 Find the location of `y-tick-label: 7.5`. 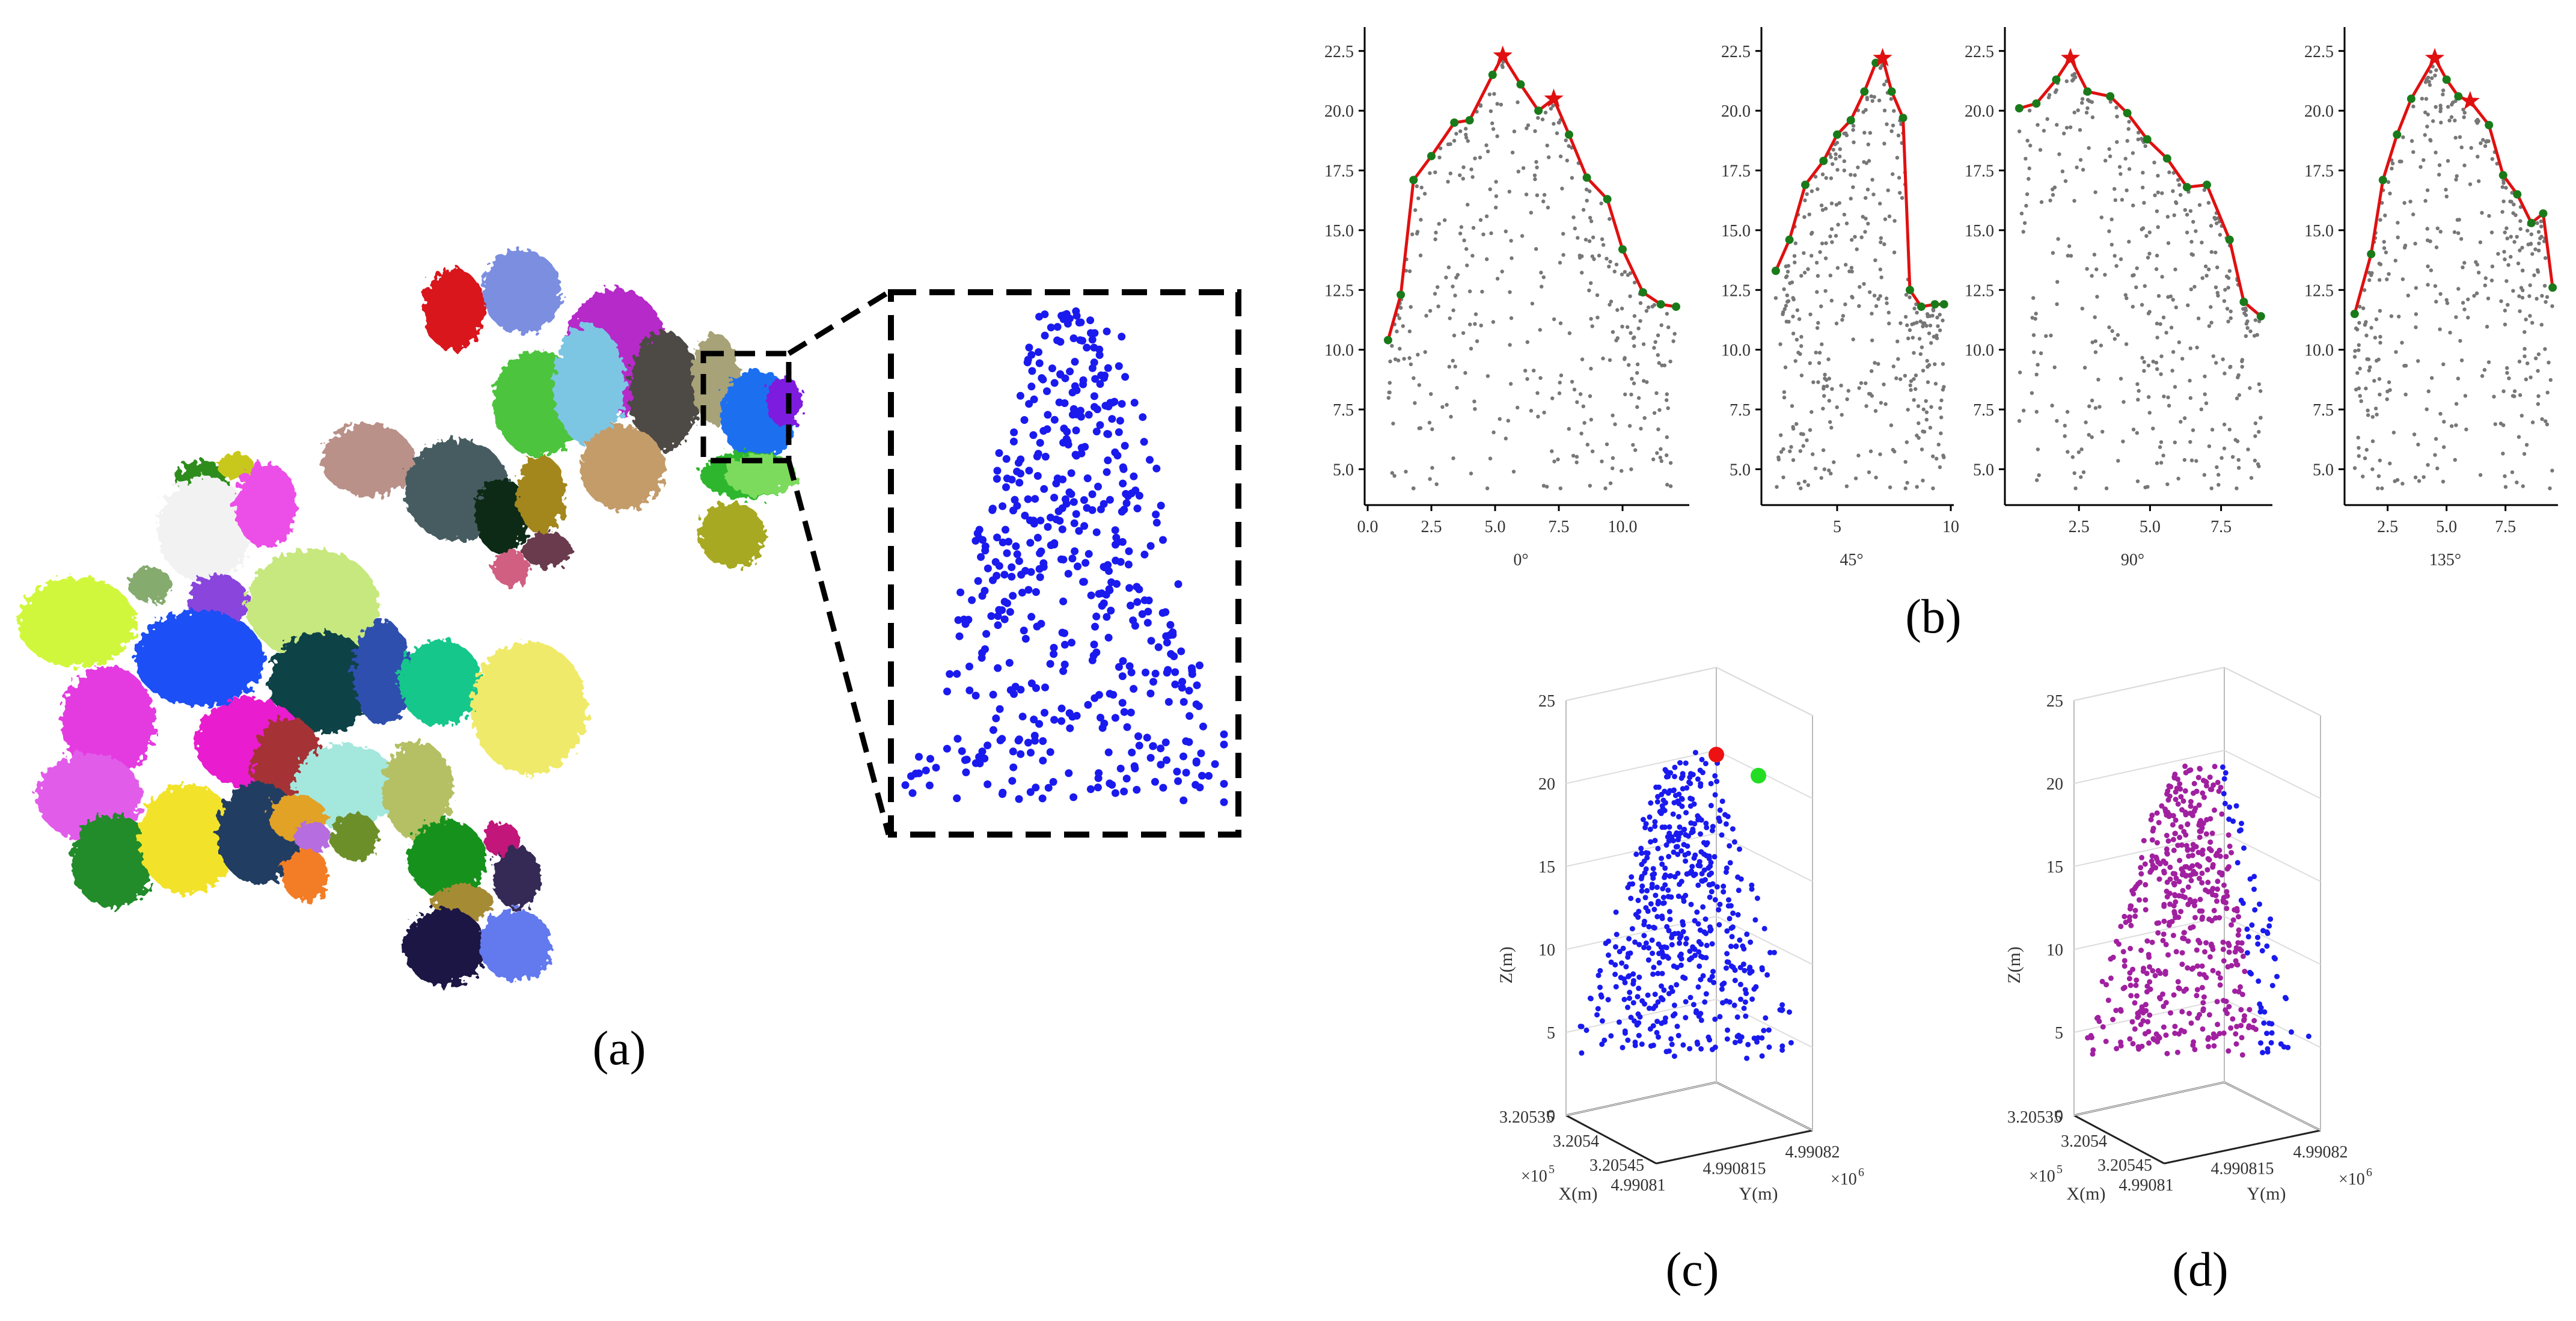

y-tick-label: 7.5 is located at coordinates (1343, 410).